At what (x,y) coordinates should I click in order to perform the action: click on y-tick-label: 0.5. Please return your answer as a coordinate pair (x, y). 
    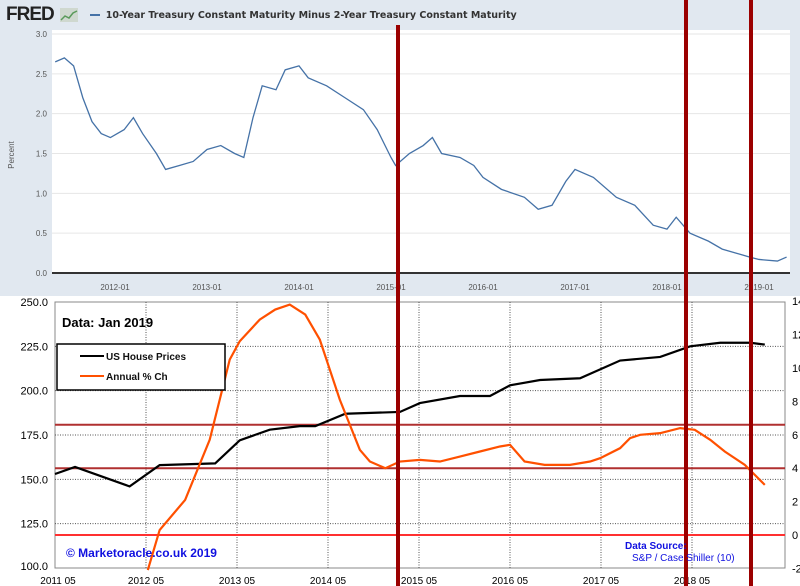
    Looking at the image, I should click on (42, 233).